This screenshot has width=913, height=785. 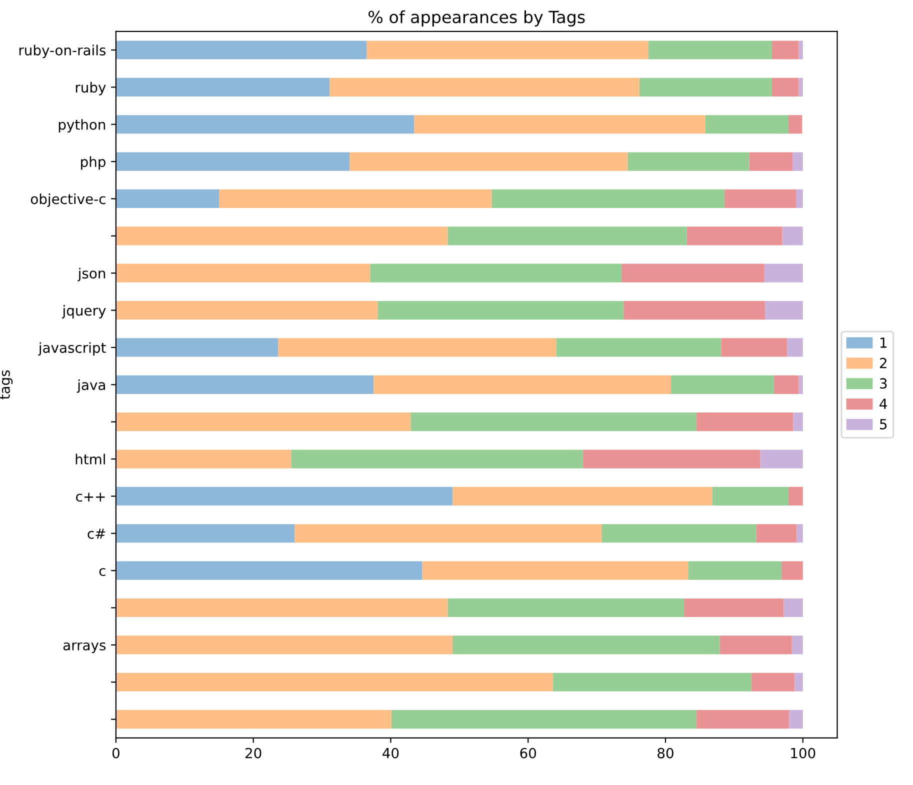 I want to click on y-tick-label: c#, so click(x=97, y=533).